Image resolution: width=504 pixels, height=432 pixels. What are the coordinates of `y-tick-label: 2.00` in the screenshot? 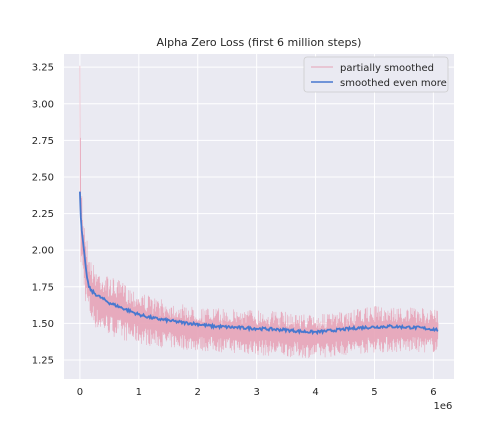 It's located at (43, 251).